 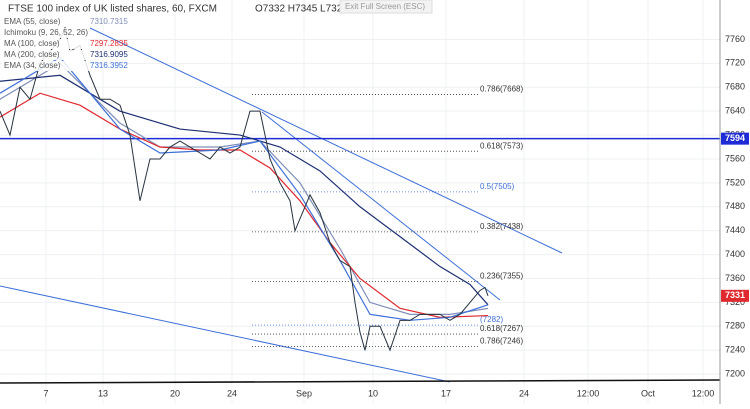 I want to click on legend-label: MA (200, close), so click(x=32, y=54).